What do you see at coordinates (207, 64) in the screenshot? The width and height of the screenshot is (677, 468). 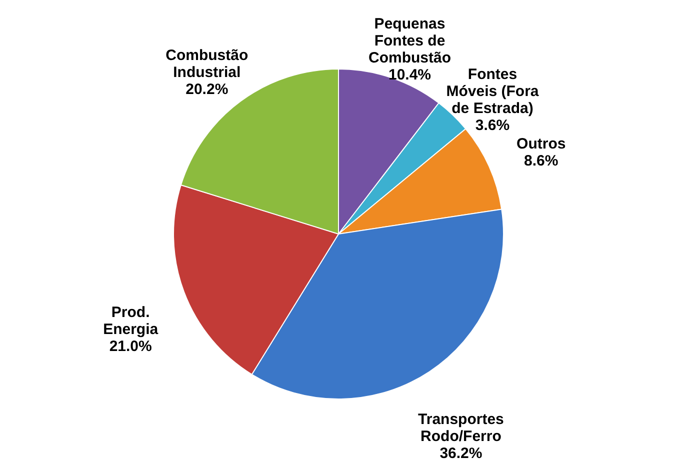 I see `slice-label: Combustão Industrial` at bounding box center [207, 64].